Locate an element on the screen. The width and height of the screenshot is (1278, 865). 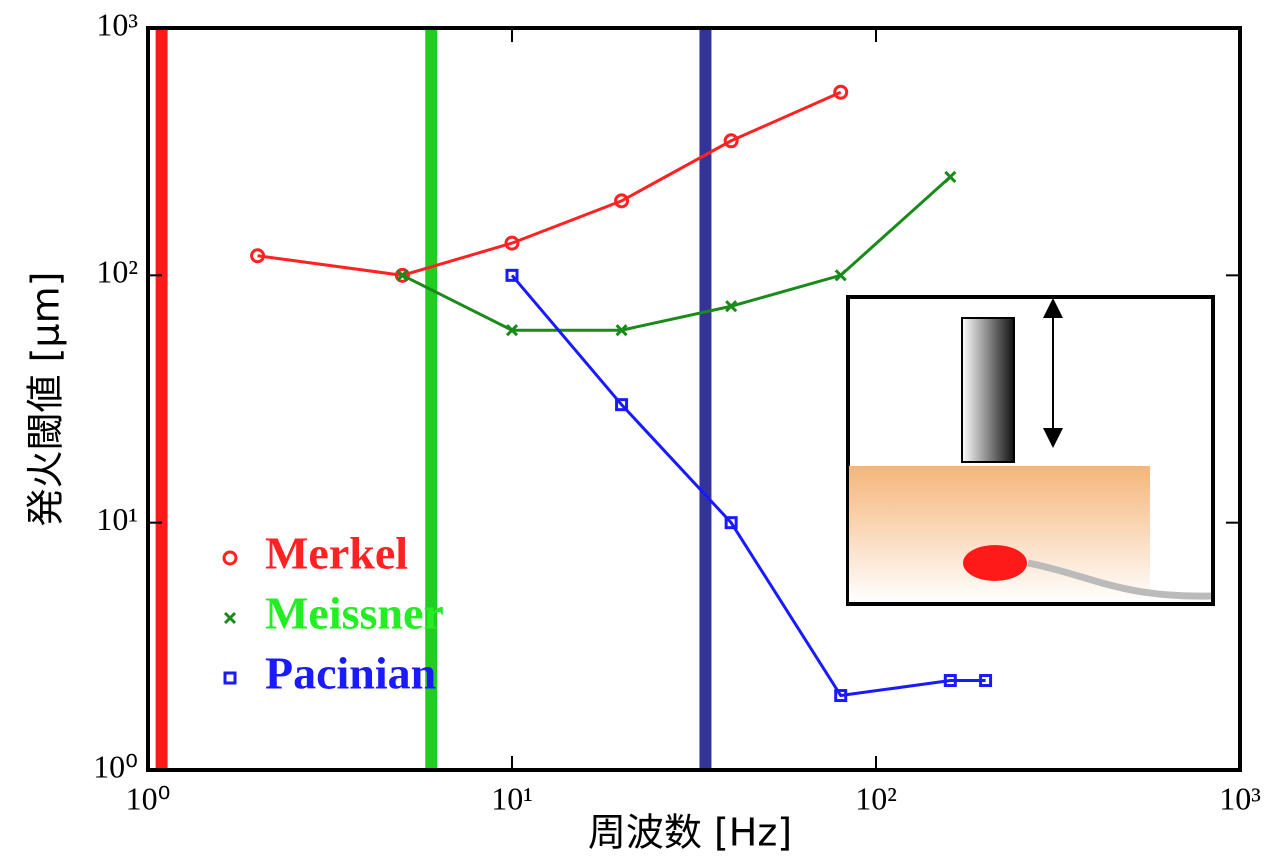
legend-label: Merkel is located at coordinates (336, 553).